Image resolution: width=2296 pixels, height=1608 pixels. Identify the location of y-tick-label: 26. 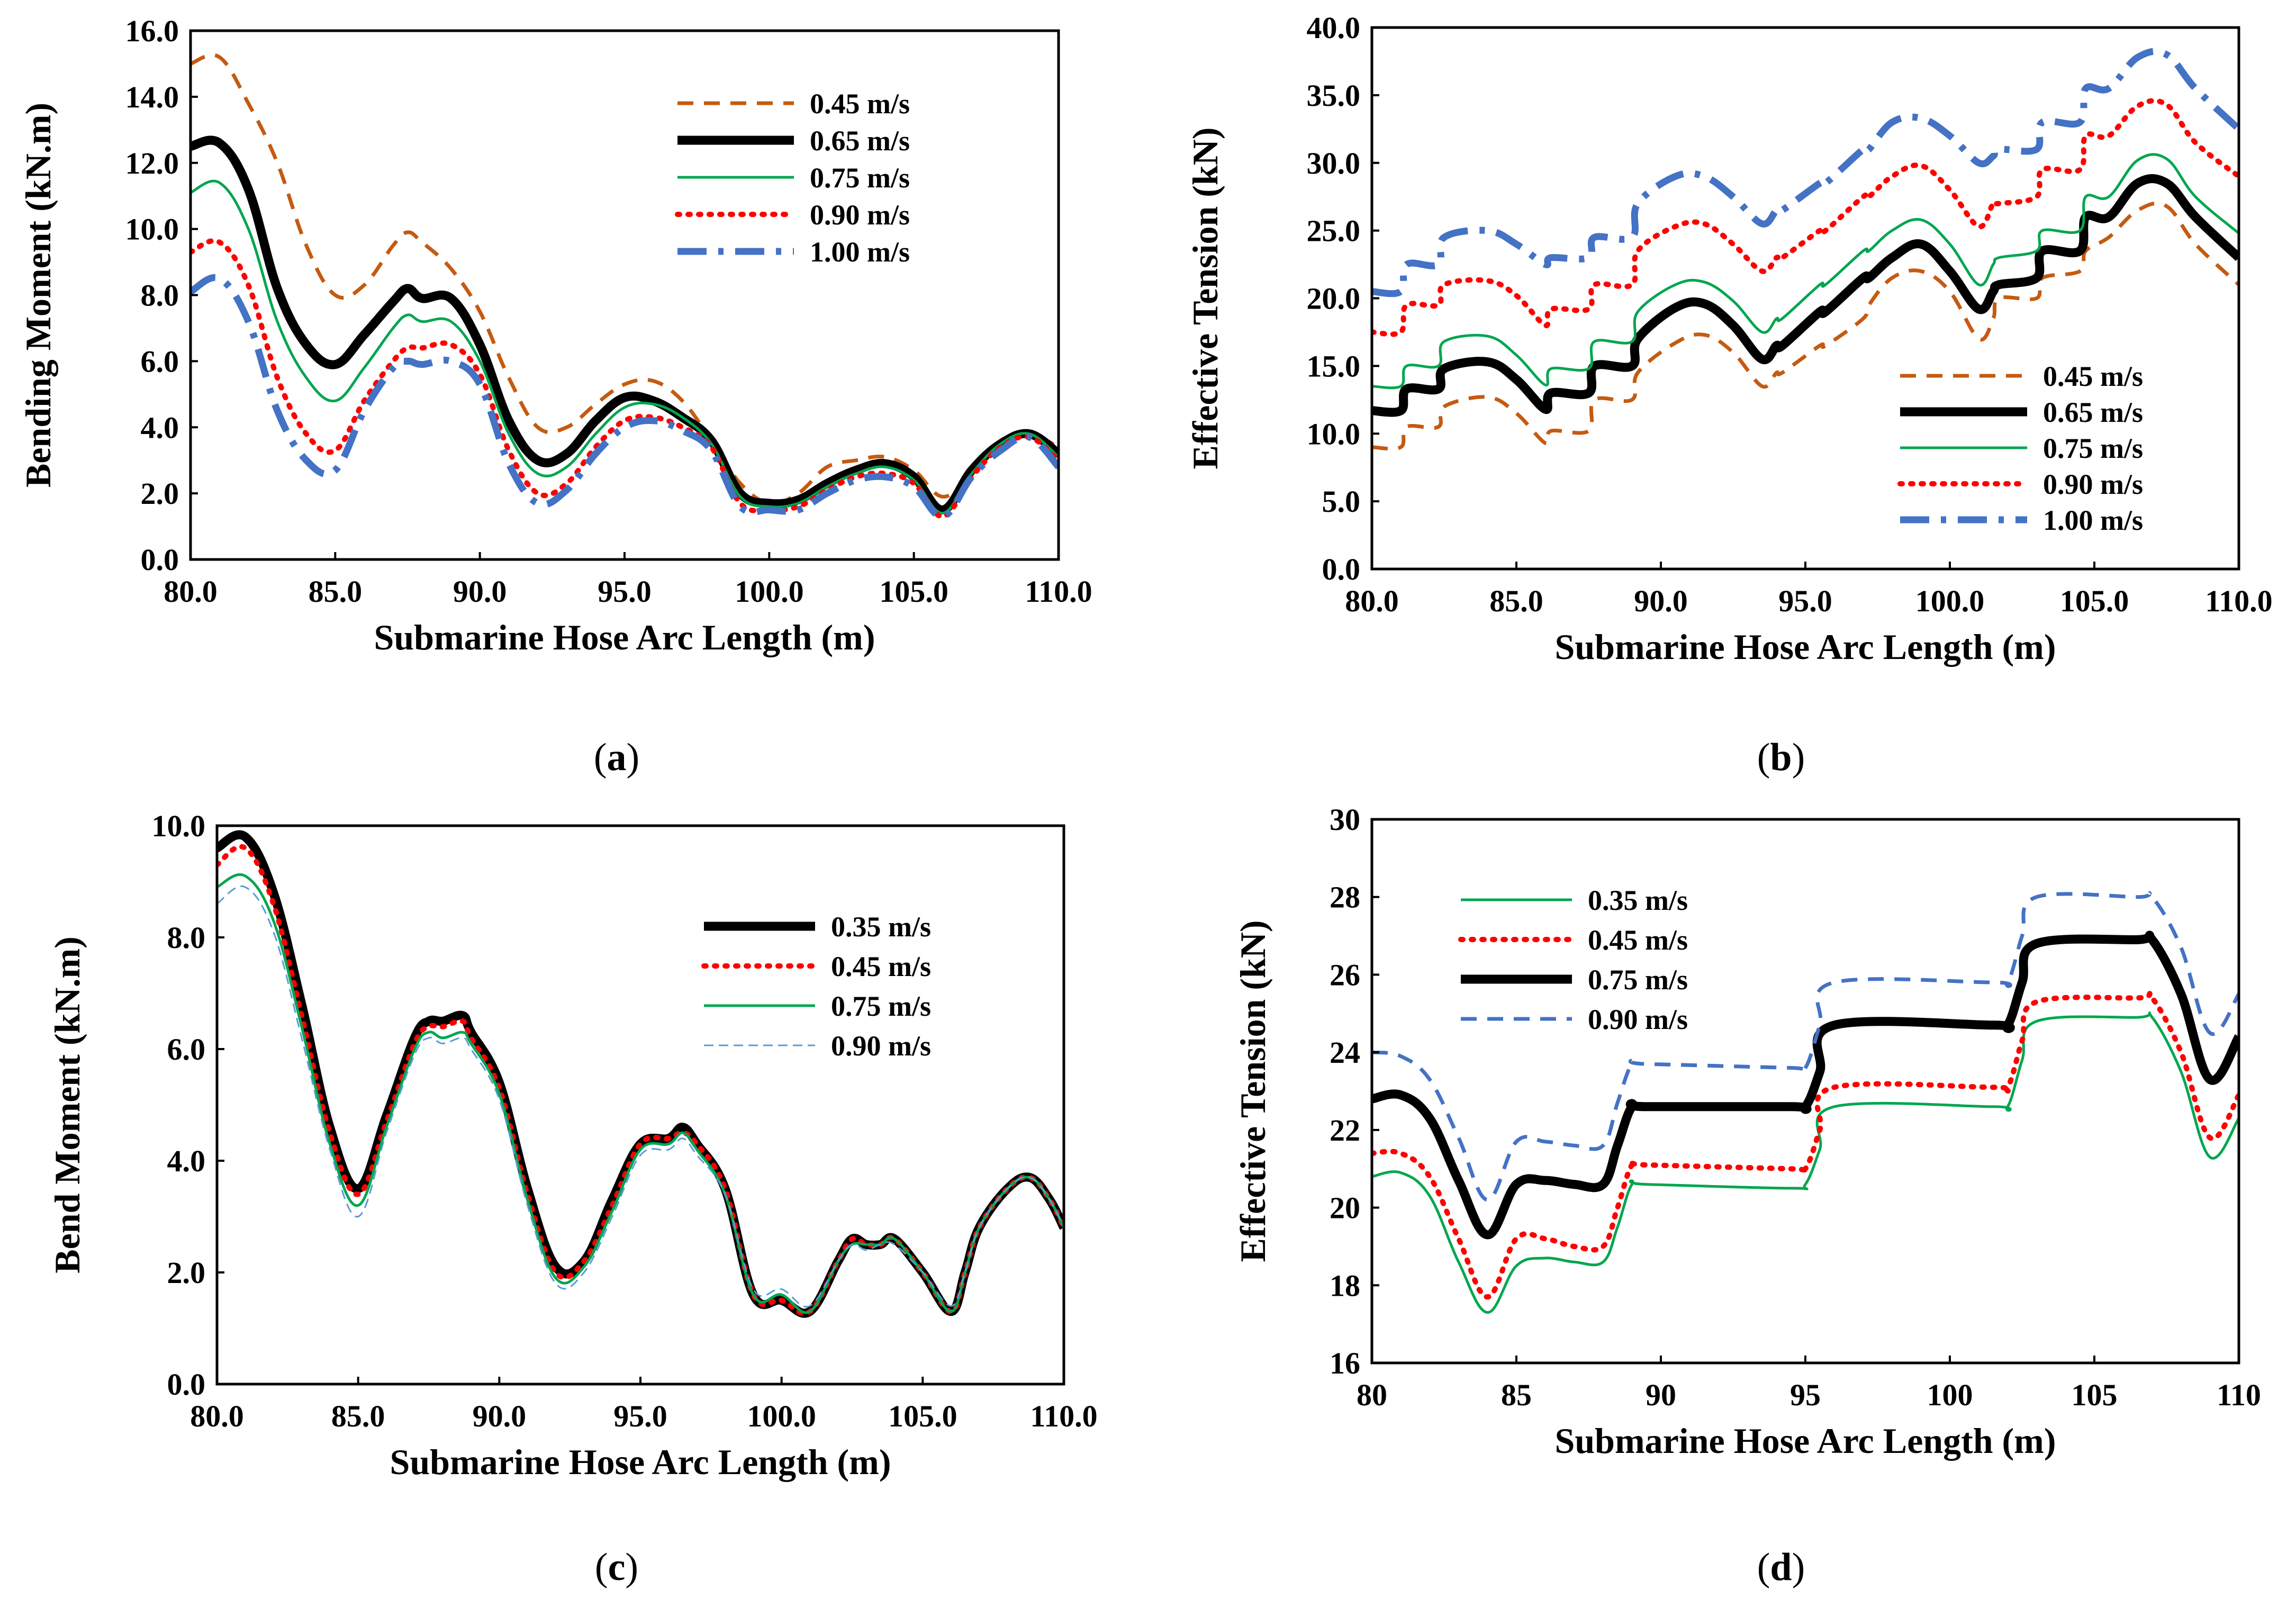
(1345, 975).